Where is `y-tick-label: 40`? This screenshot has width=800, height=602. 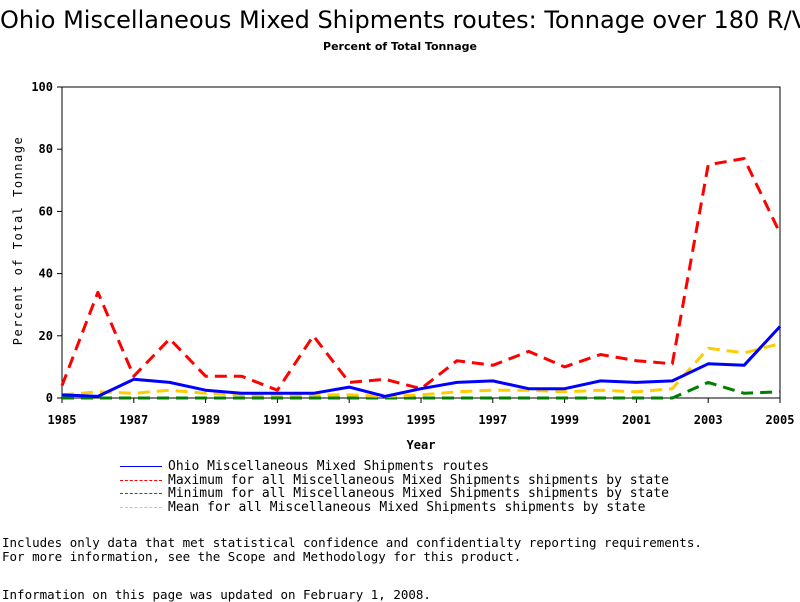 y-tick-label: 40 is located at coordinates (46, 274).